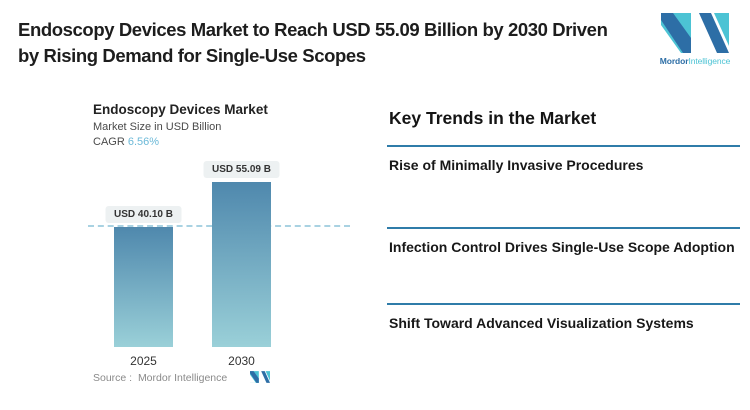 Image resolution: width=750 pixels, height=410 pixels. Describe the element at coordinates (709, 61) in the screenshot. I see `brand-name-secondary: Intelligence` at that location.